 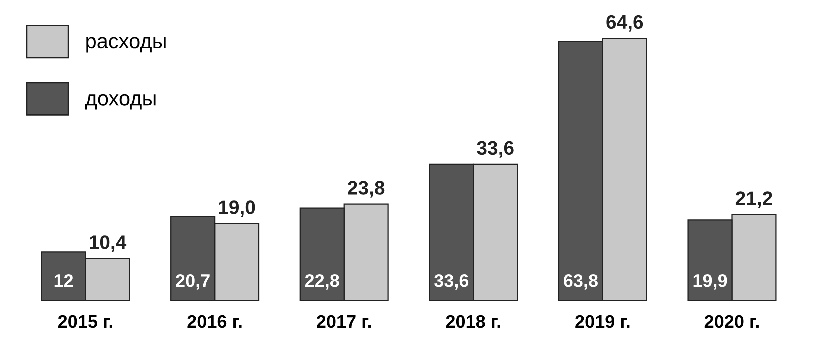 I want to click on data-label: 21,2, so click(x=754, y=200).